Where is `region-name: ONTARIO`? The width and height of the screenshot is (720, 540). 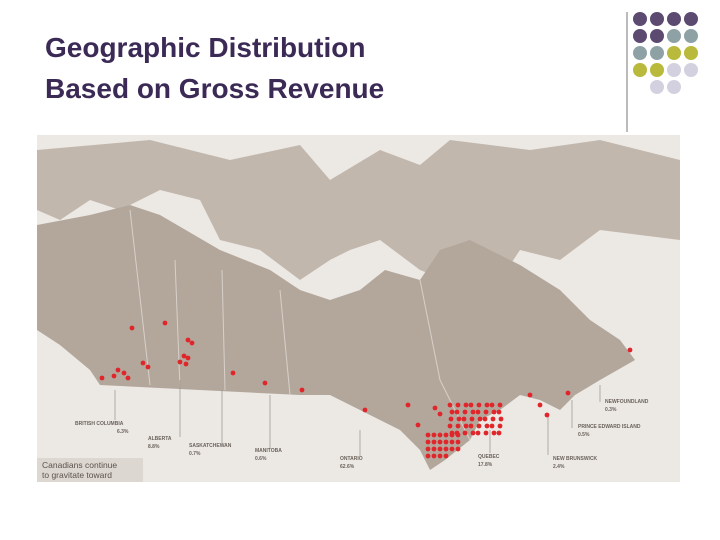
region-name: ONTARIO is located at coordinates (351, 459).